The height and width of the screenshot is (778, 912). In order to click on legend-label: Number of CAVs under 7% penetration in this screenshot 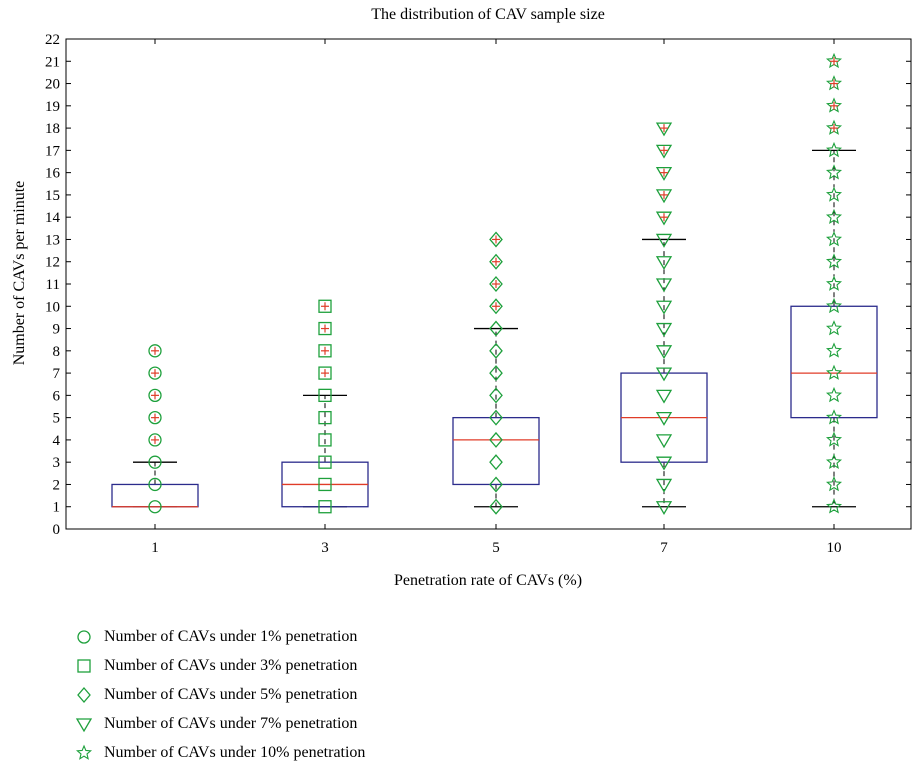, I will do `click(231, 723)`.